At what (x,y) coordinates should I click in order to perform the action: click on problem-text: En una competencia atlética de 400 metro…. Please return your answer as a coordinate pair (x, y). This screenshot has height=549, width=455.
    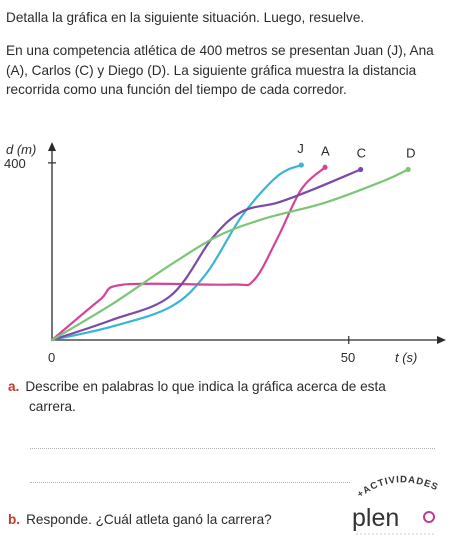
    Looking at the image, I should click on (220, 70).